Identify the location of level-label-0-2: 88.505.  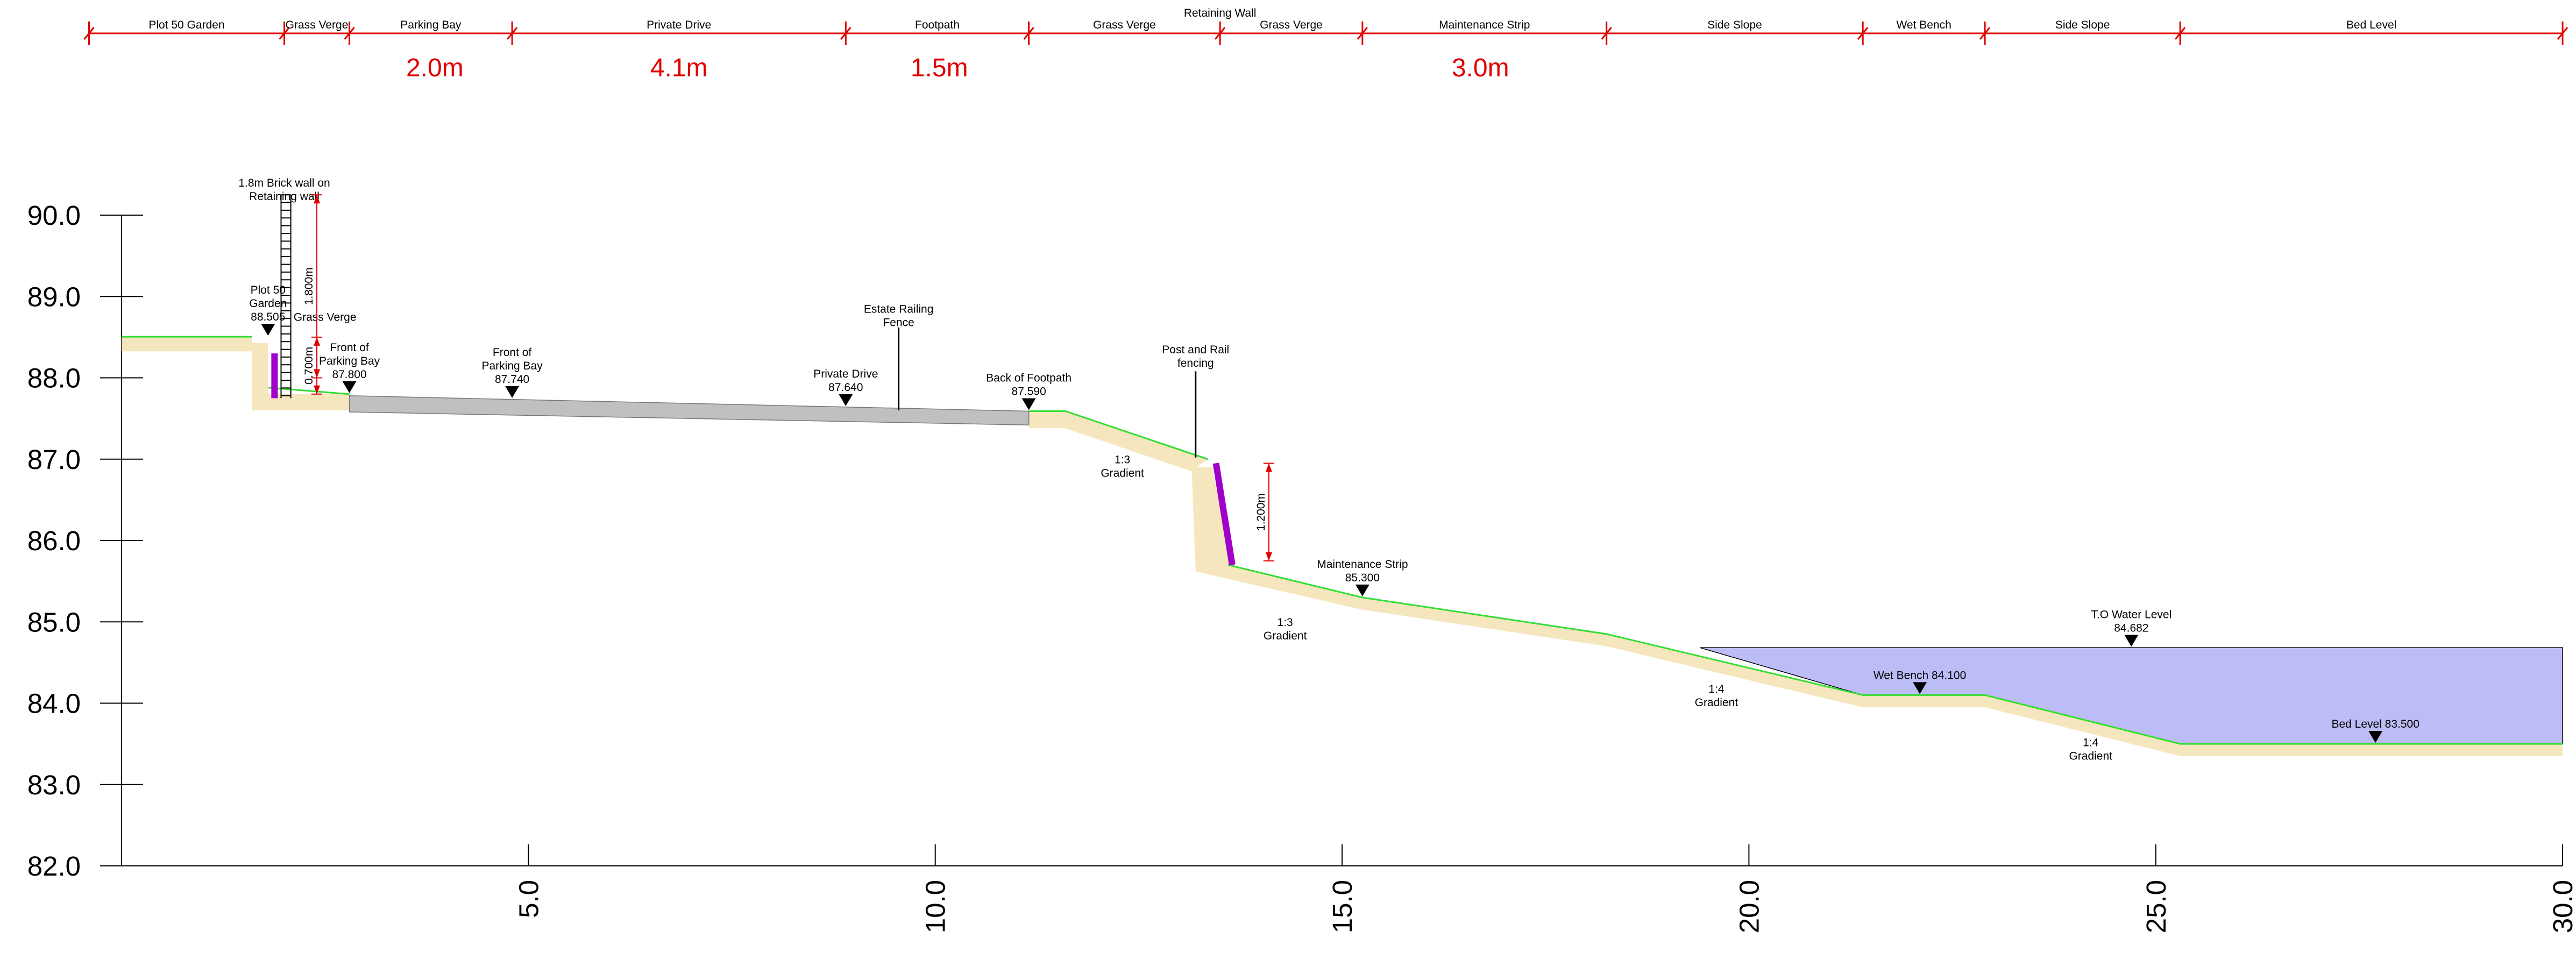
(268, 317).